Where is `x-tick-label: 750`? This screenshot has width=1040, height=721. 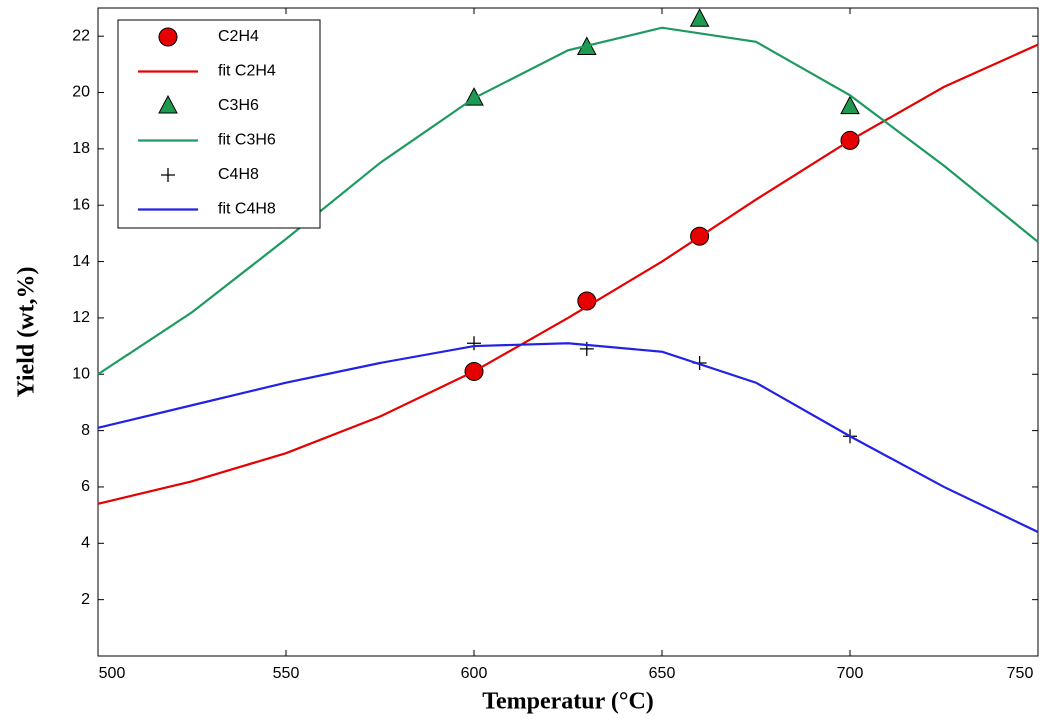
x-tick-label: 750 is located at coordinates (1020, 673).